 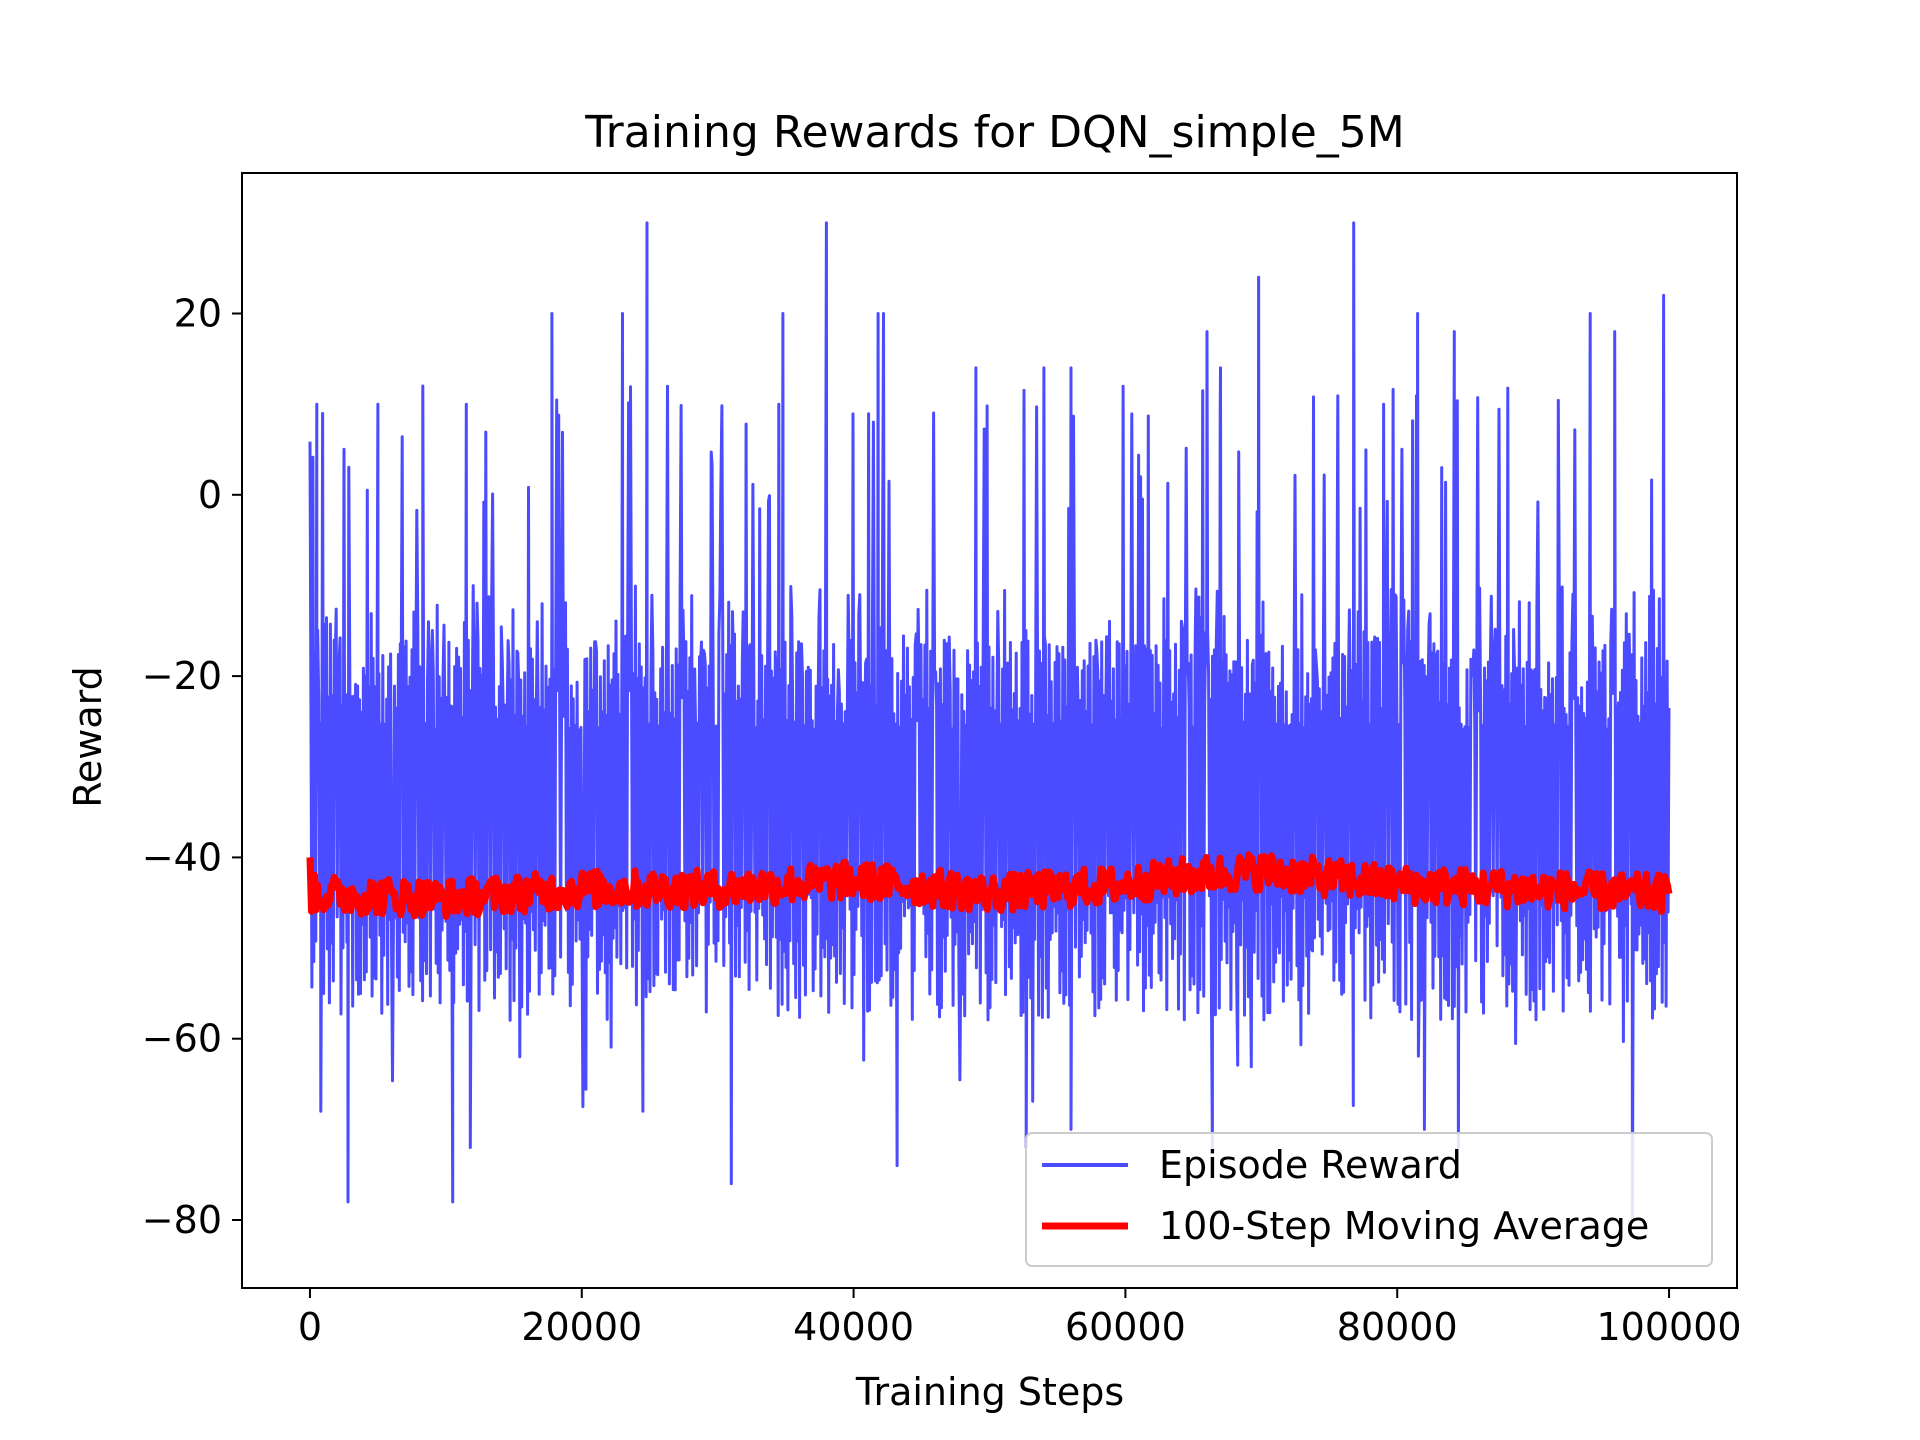 What do you see at coordinates (1020, 1318) in the screenshot?
I see `x-axis: 0 20000 40000 60000 80000 100000` at bounding box center [1020, 1318].